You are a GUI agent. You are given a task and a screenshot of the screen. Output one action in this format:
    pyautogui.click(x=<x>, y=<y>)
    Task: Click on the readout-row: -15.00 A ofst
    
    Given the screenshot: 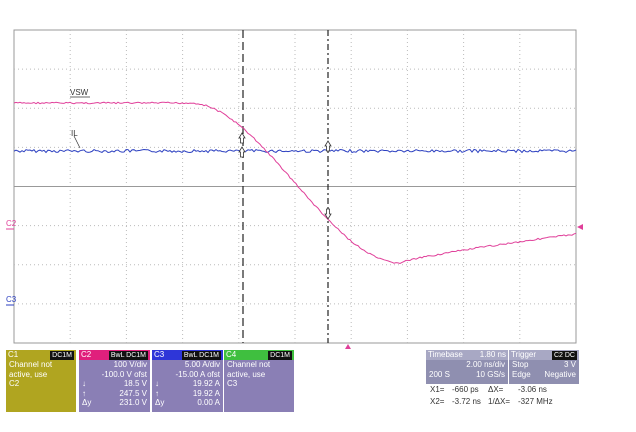 What is the action you would take?
    pyautogui.click(x=187, y=375)
    